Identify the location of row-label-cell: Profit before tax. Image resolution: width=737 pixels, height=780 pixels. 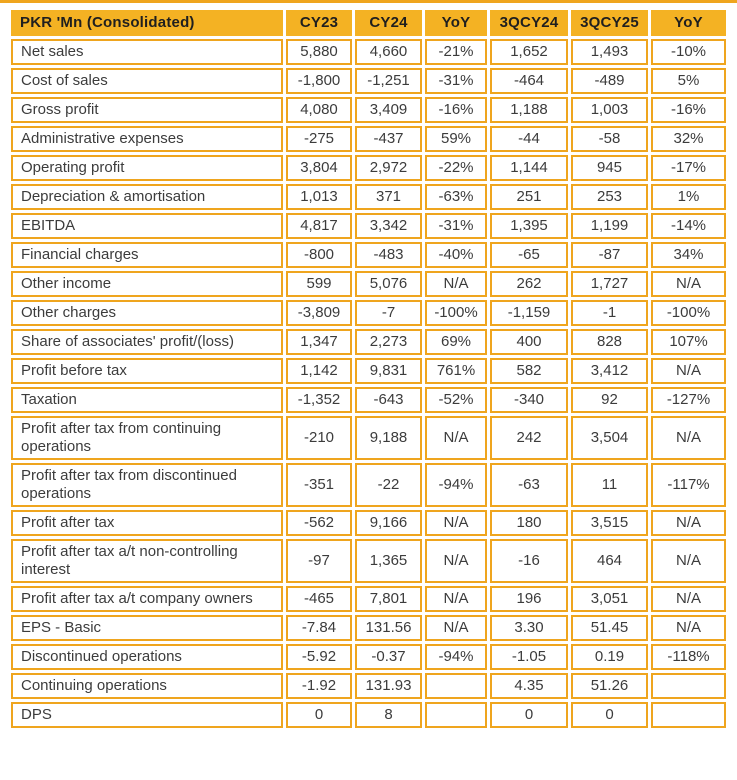
(147, 371).